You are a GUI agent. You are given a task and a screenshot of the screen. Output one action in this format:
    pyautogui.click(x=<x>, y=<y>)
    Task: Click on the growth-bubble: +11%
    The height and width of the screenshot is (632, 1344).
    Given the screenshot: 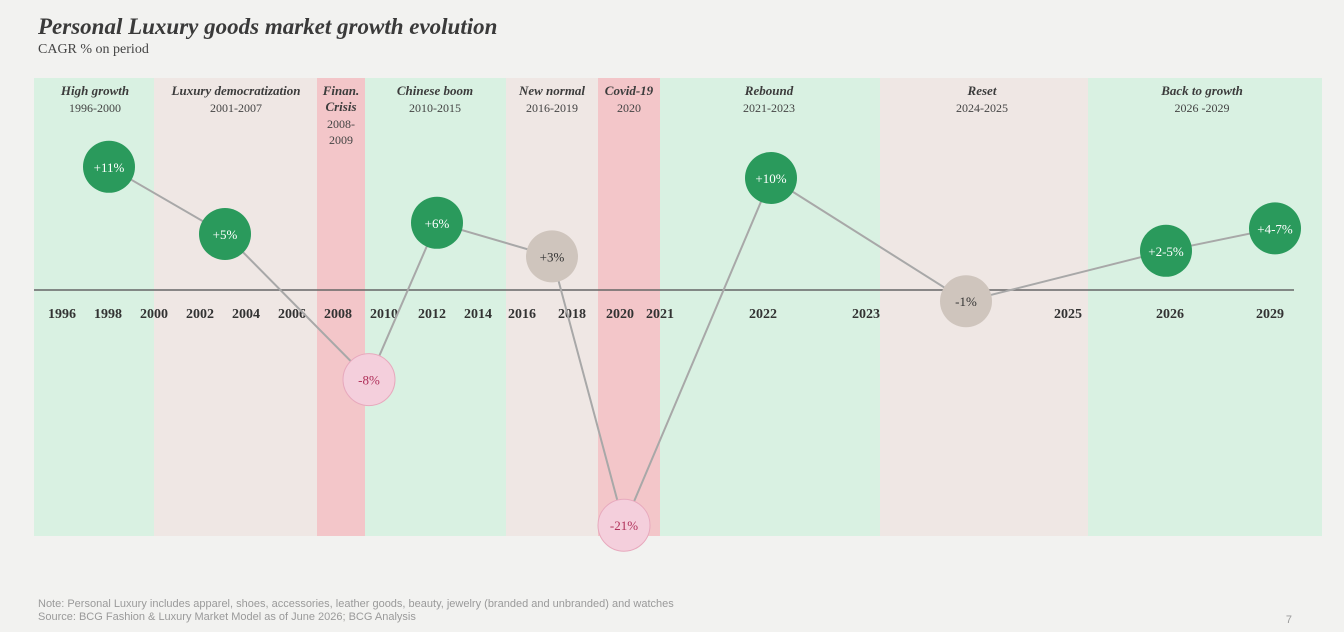 What is the action you would take?
    pyautogui.click(x=109, y=166)
    